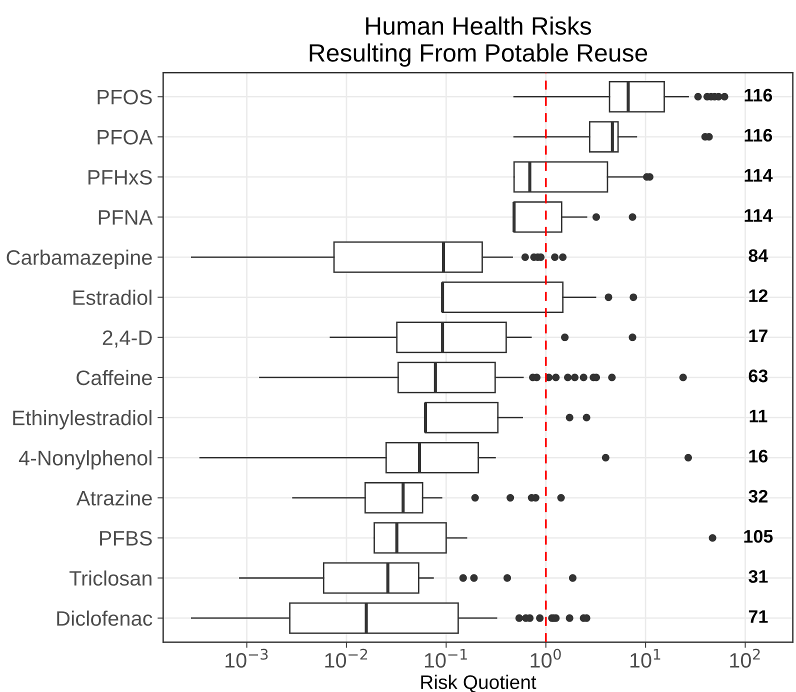 The width and height of the screenshot is (796, 692). I want to click on annotation: 84, so click(758, 255).